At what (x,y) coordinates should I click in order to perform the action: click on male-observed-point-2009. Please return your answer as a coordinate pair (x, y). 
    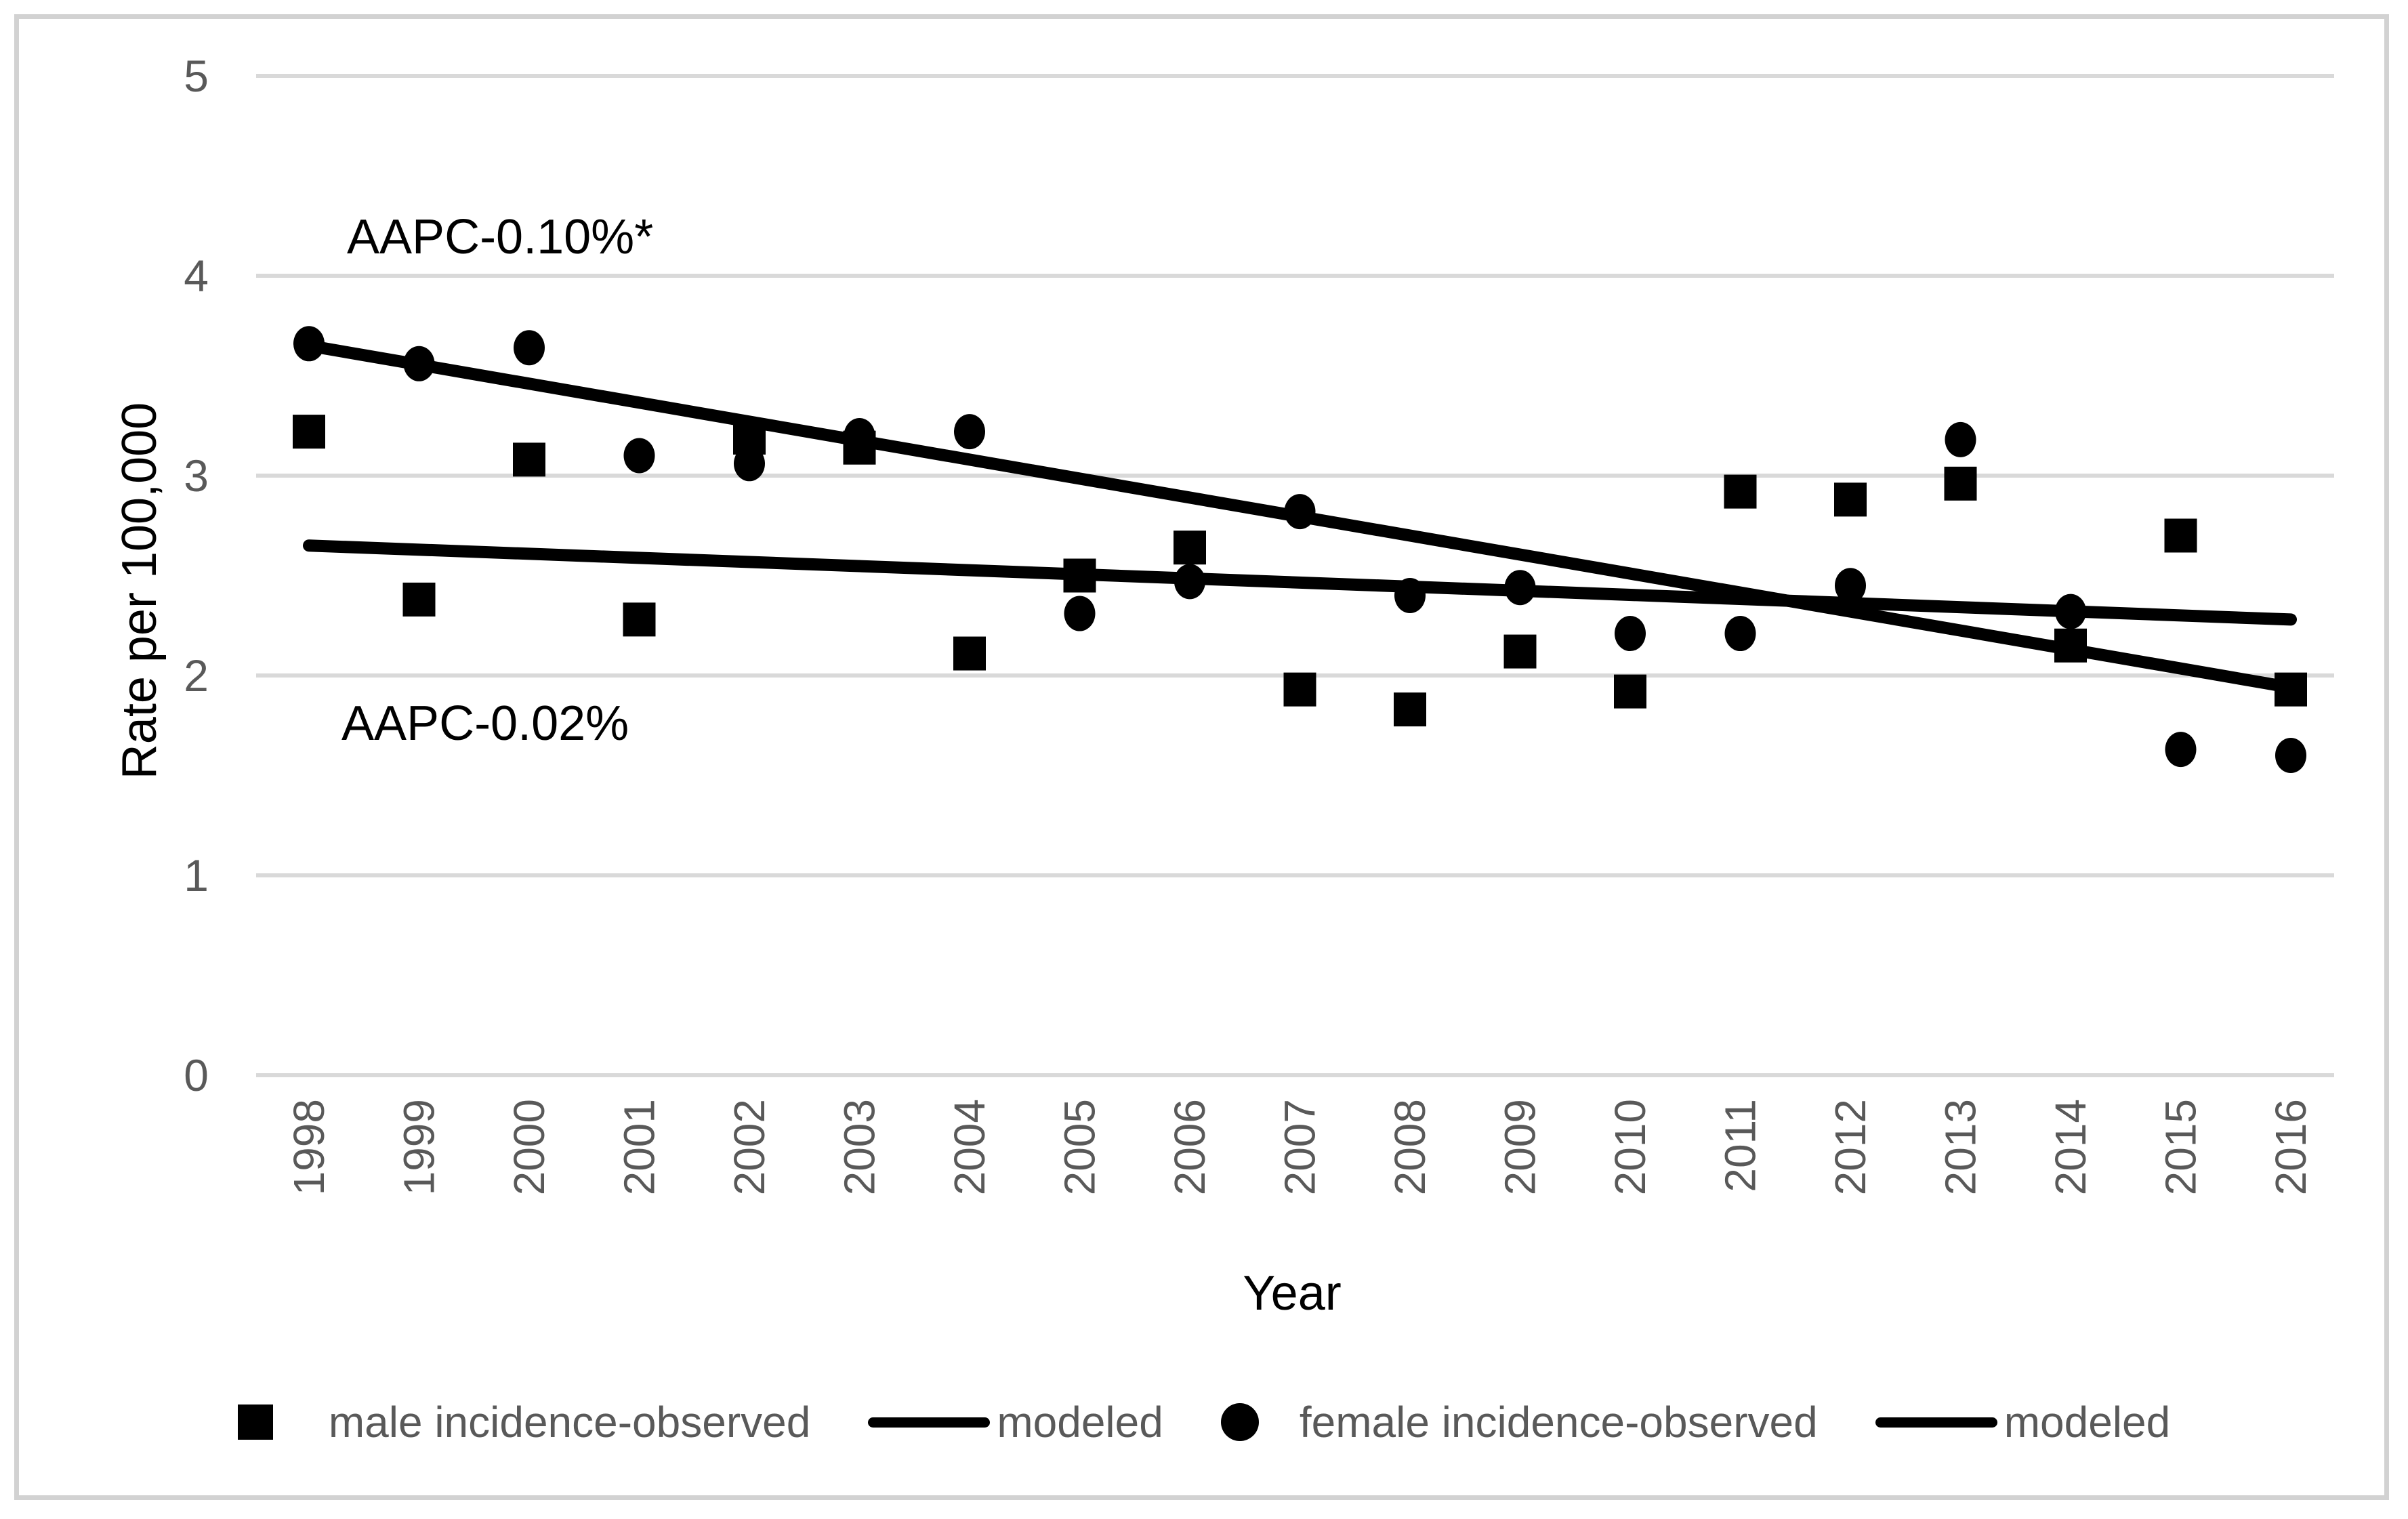
    Looking at the image, I should click on (1520, 651).